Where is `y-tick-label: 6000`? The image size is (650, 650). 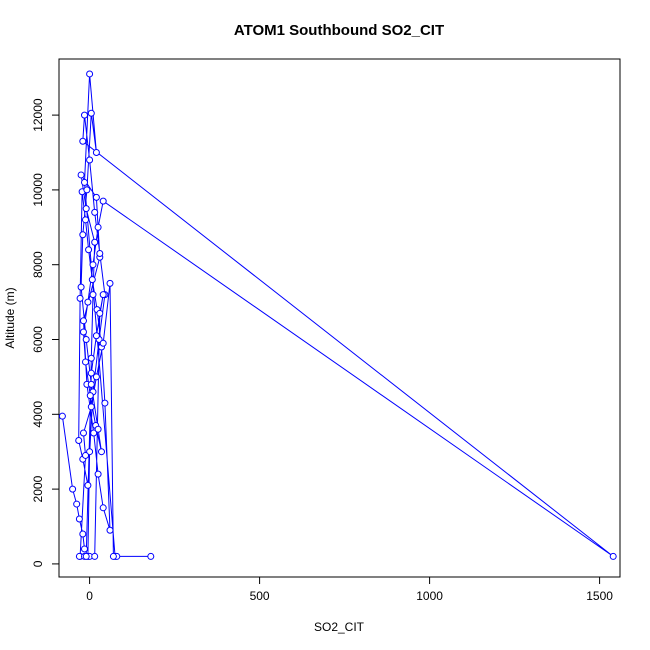
y-tick-label: 6000 is located at coordinates (38, 339).